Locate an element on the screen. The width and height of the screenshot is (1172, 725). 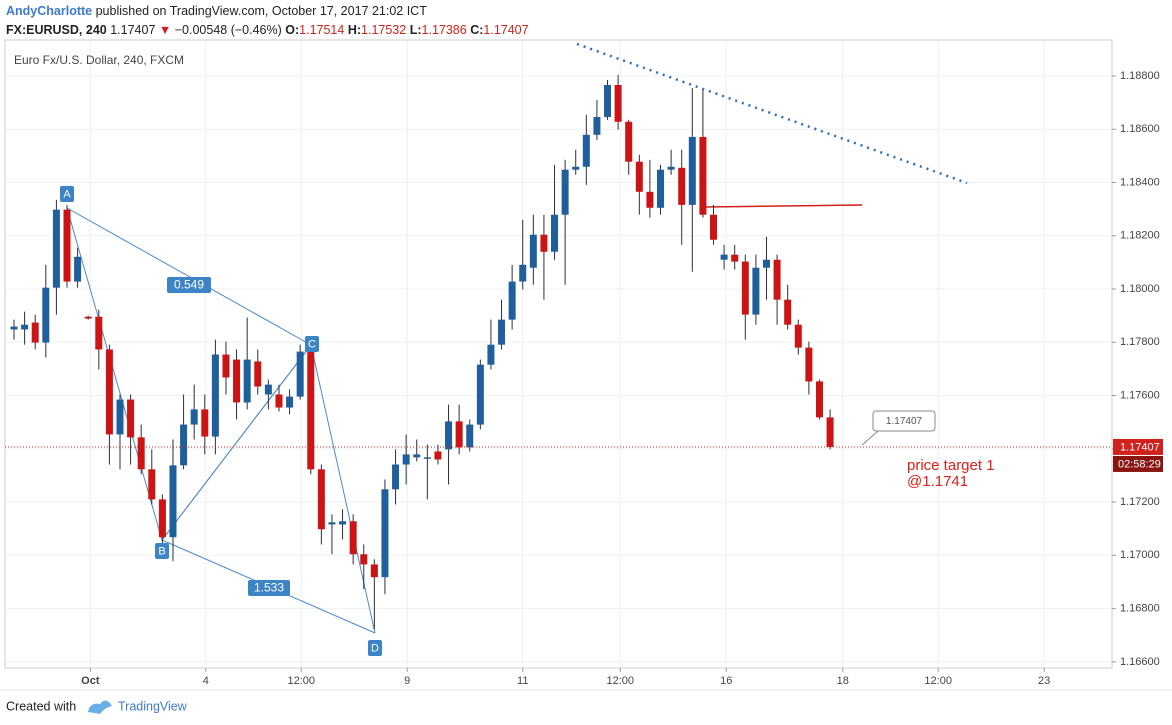
x-tick-label: 23 is located at coordinates (1044, 681).